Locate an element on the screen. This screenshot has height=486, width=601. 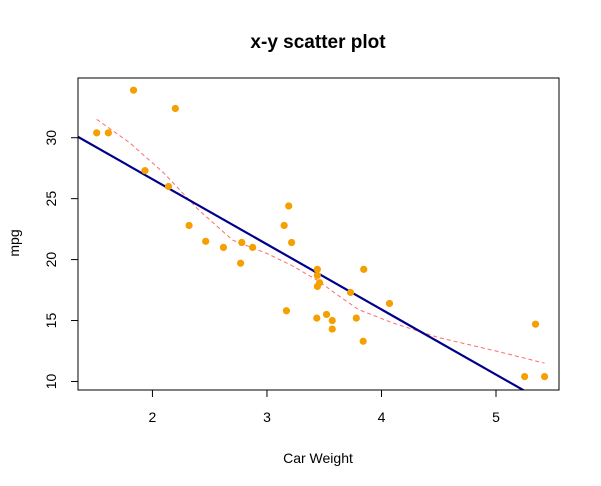
y-tick-label: 25 is located at coordinates (51, 199).